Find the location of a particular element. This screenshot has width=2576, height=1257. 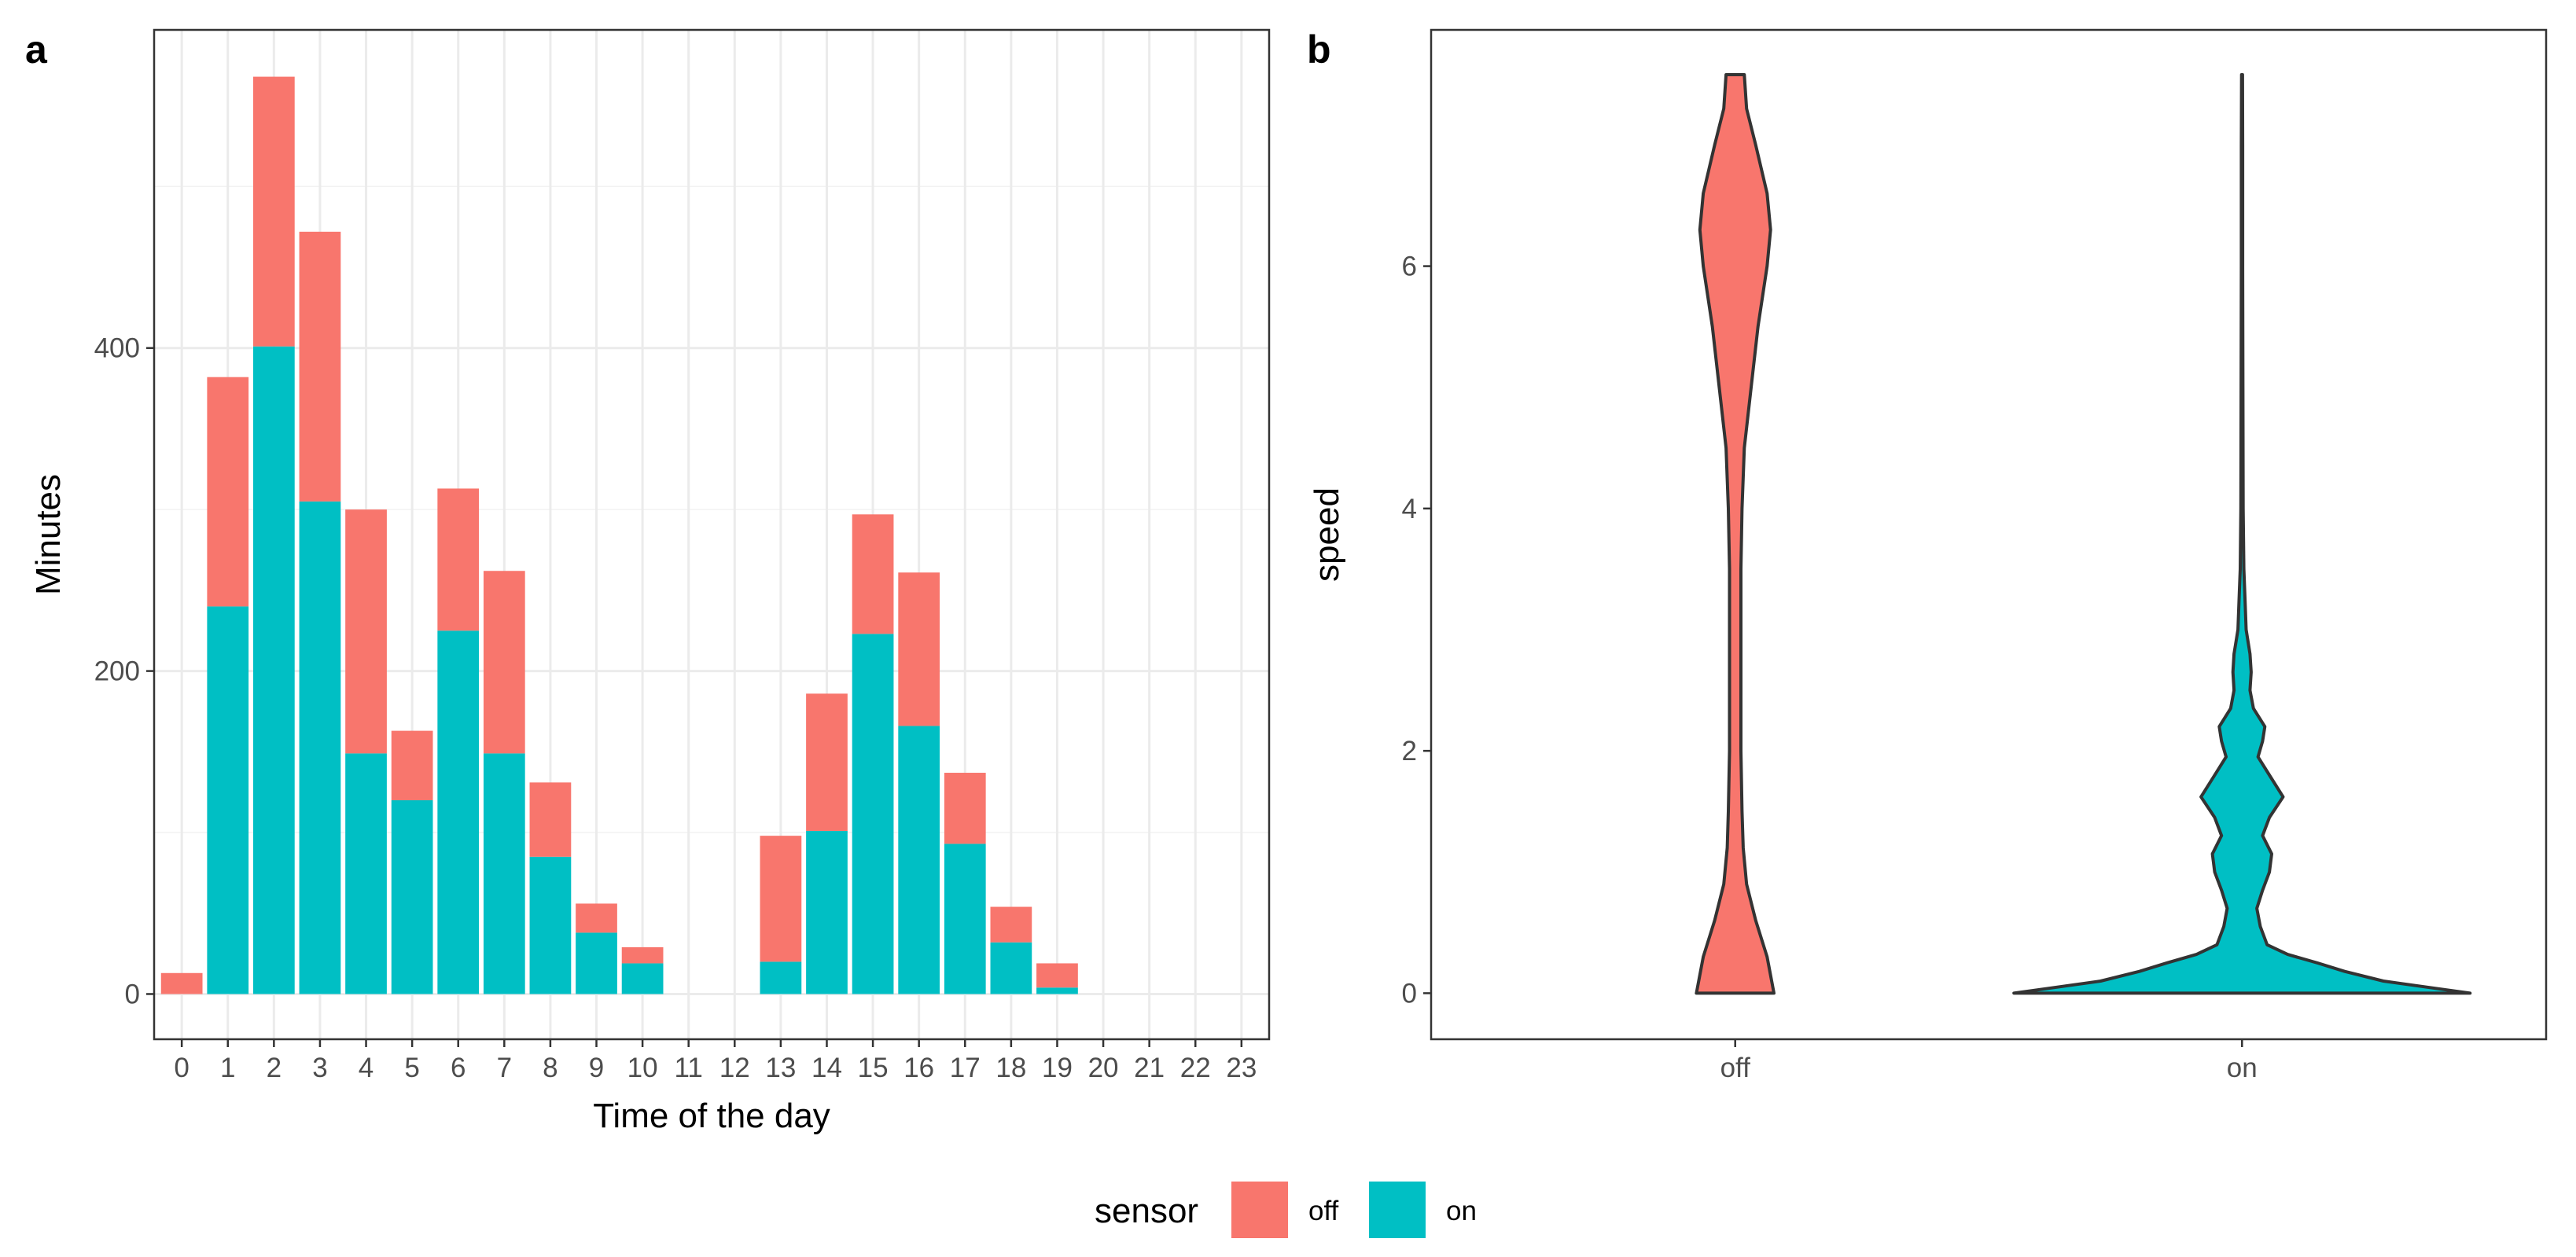

panel-b-x-tick-label: off is located at coordinates (1736, 1068).